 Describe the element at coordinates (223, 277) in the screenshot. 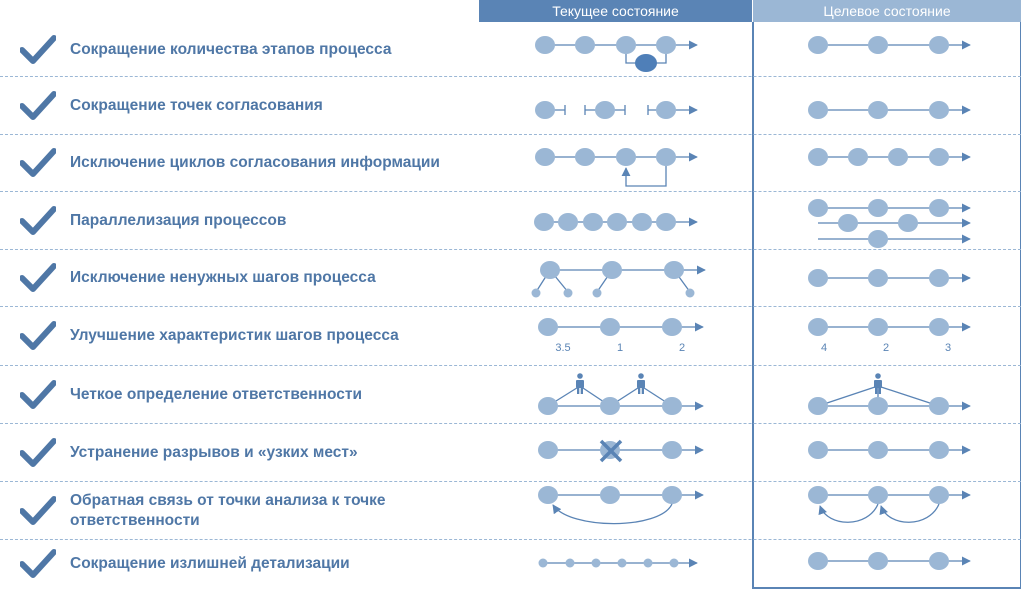

I see `row-label: Исключение ненужных шагов процесса` at that location.